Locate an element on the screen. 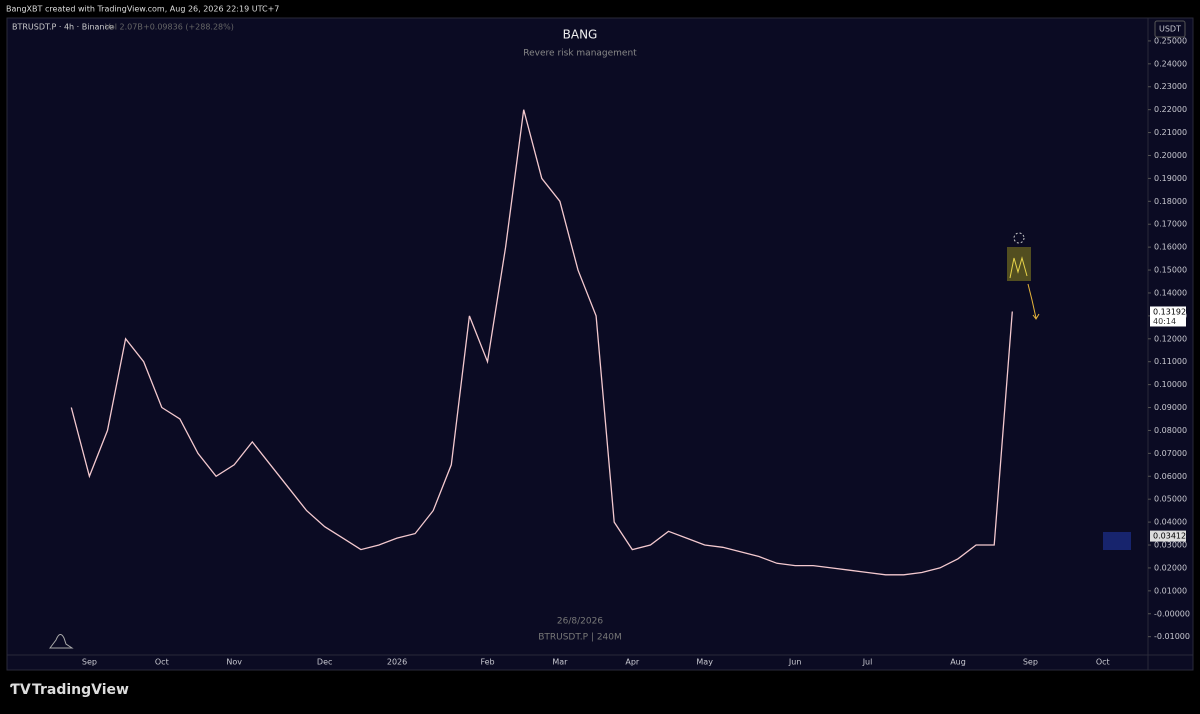 The image size is (1200, 714). x-tick-label: Nov is located at coordinates (234, 662).